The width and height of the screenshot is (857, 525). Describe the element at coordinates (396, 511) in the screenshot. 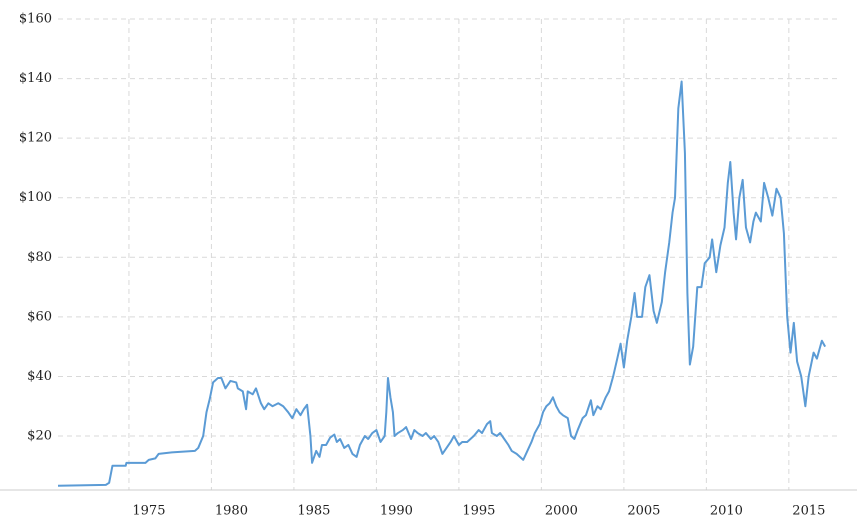

I see `x-tick-label: 1990` at that location.